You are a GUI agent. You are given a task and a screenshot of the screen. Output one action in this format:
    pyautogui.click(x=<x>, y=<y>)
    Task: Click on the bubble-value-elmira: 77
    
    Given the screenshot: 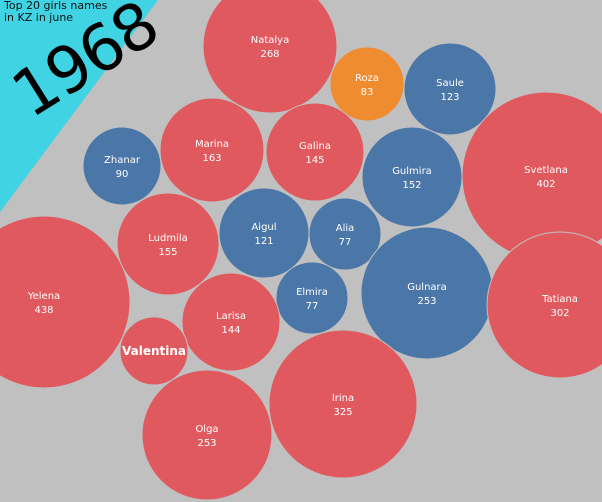 What is the action you would take?
    pyautogui.click(x=312, y=306)
    